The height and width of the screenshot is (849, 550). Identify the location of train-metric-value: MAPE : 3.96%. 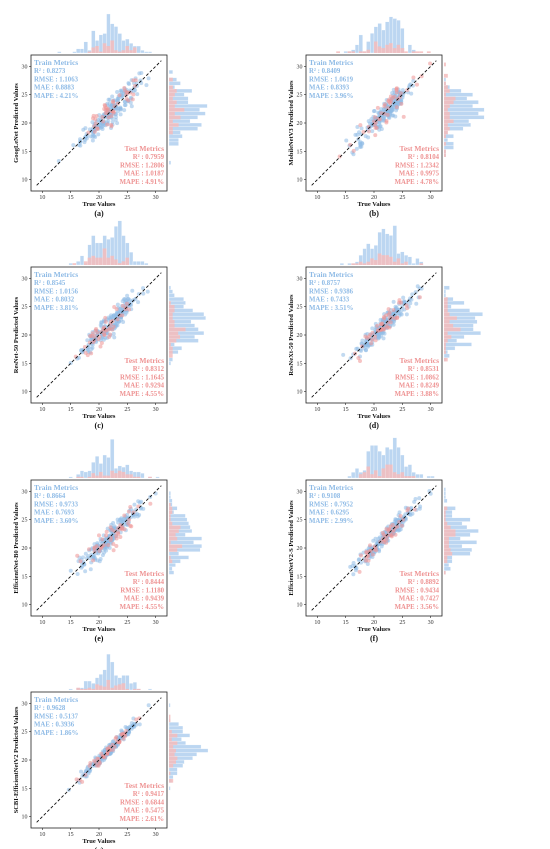
(331, 96).